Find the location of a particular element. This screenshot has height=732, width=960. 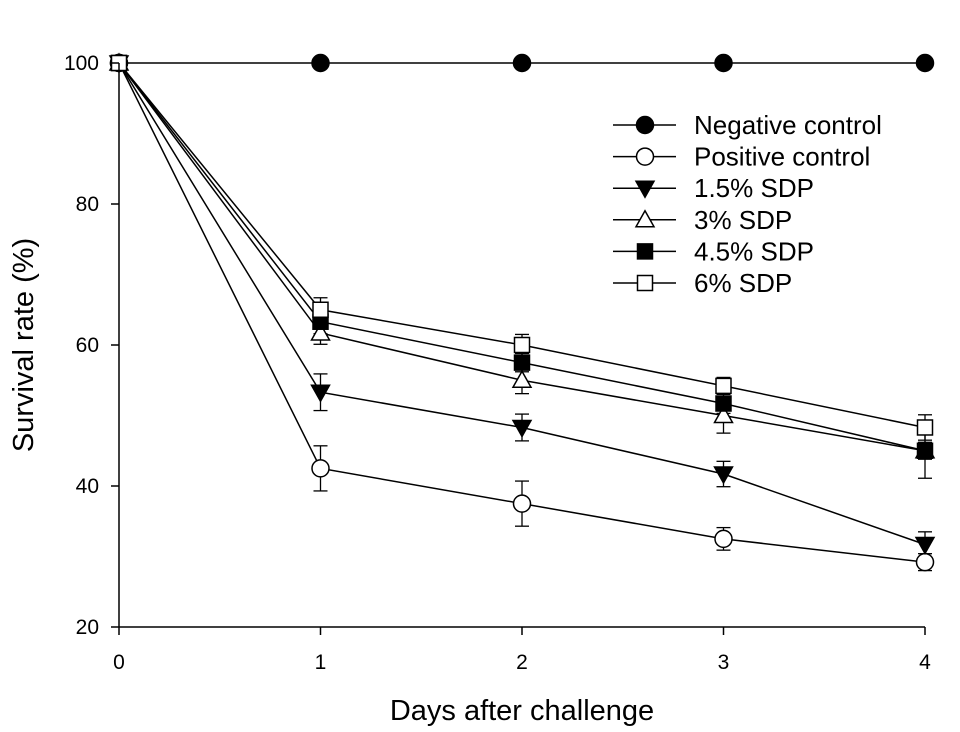

y-tick-label: 20 is located at coordinates (87, 627).